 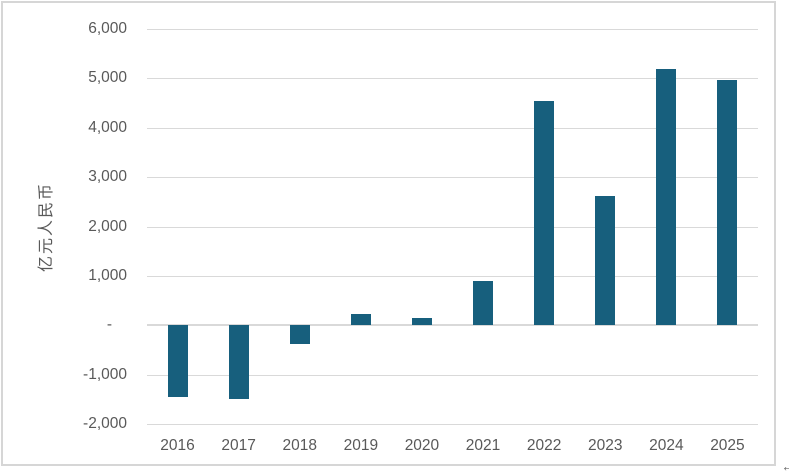 I want to click on bar-2017, so click(x=238, y=362).